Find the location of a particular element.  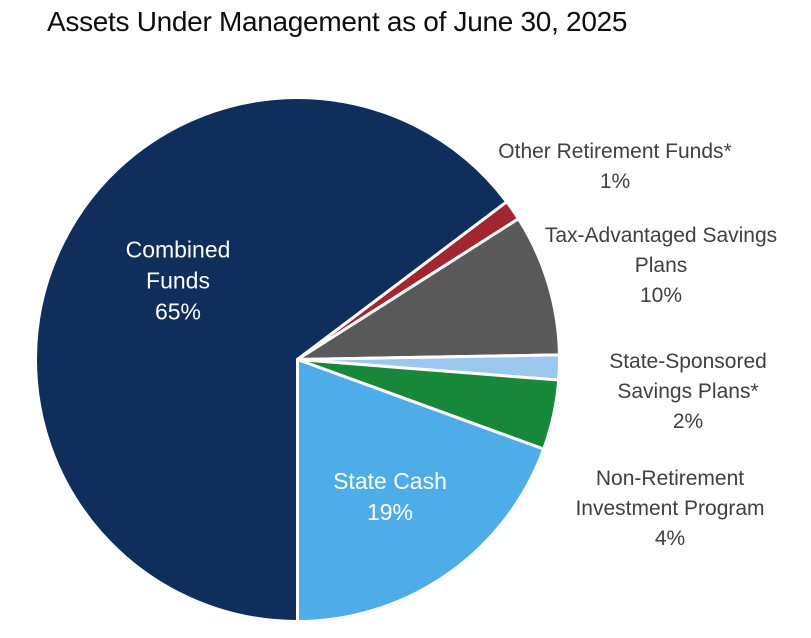

slice-value: 19% is located at coordinates (390, 512).